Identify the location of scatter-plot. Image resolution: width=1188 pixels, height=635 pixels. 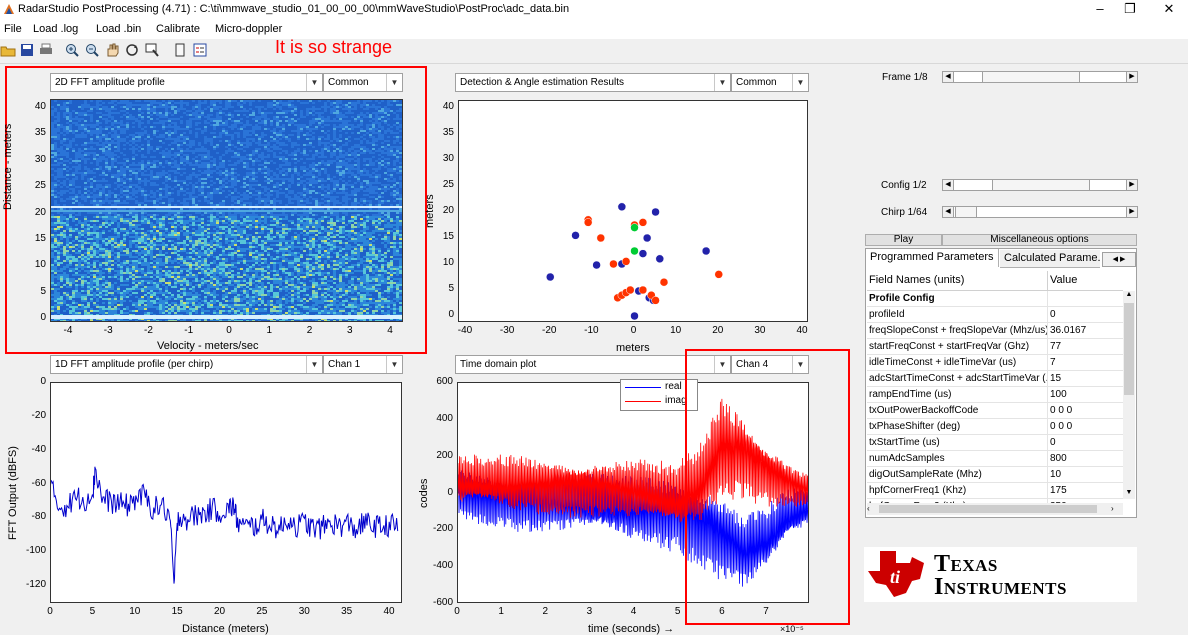
(633, 211).